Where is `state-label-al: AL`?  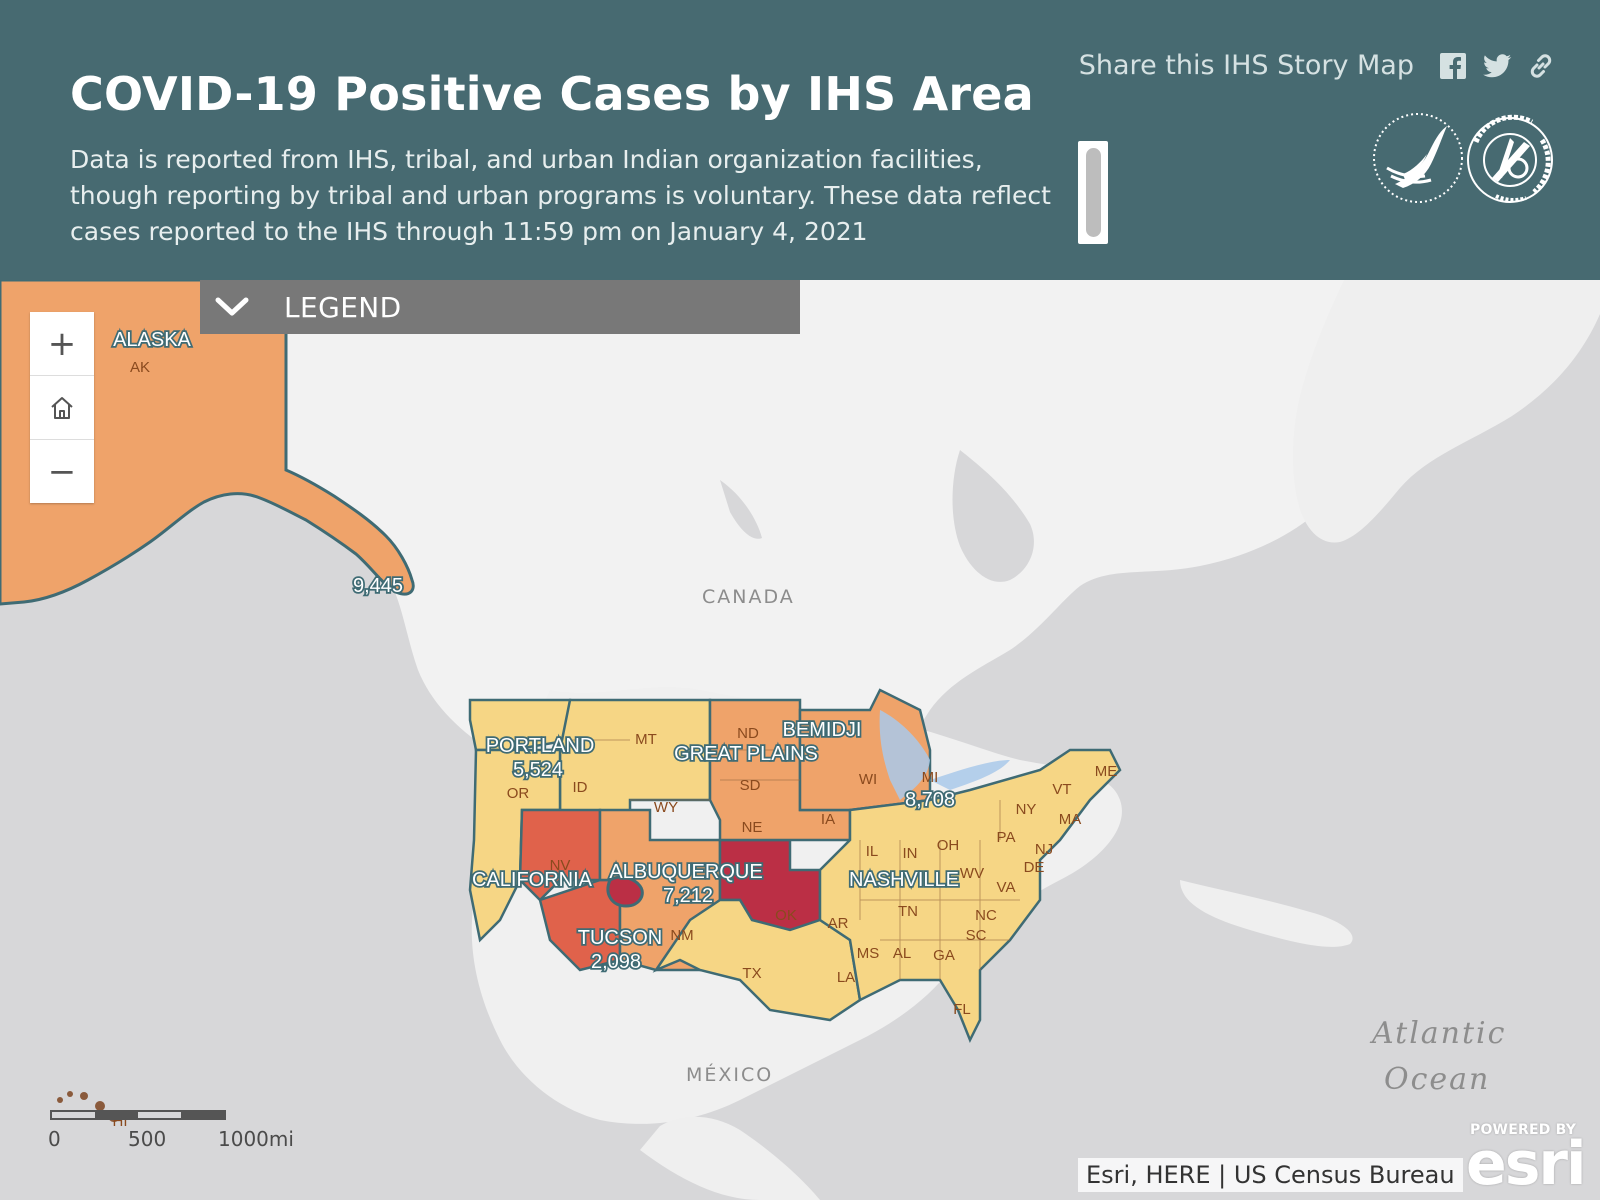
state-label-al: AL is located at coordinates (902, 953).